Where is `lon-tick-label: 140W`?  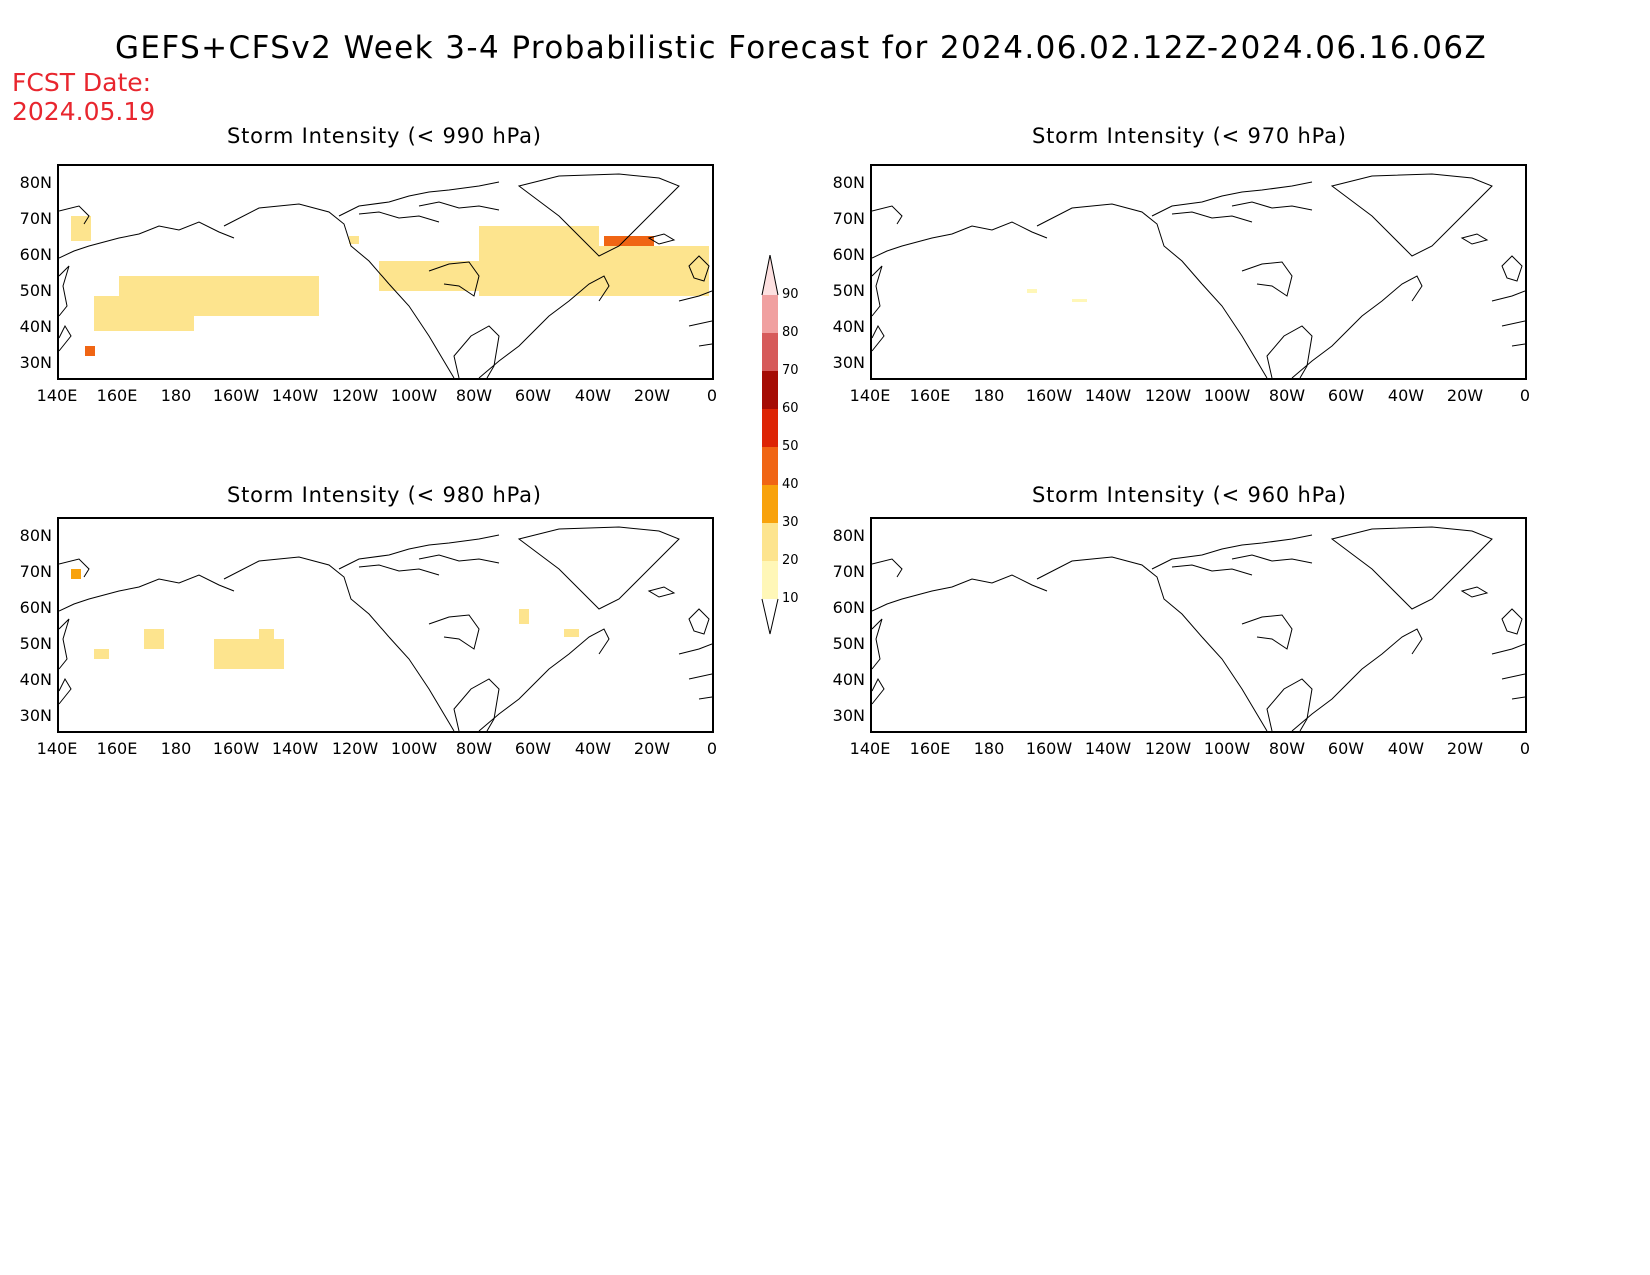 lon-tick-label: 140W is located at coordinates (295, 395).